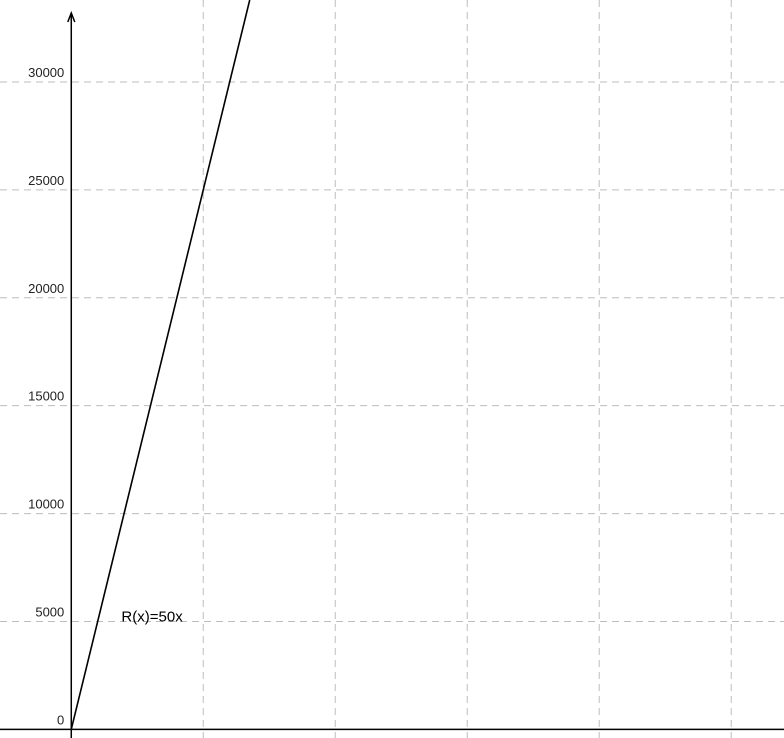 The height and width of the screenshot is (738, 784). I want to click on x-tick-label: 2000, so click(623, 737).